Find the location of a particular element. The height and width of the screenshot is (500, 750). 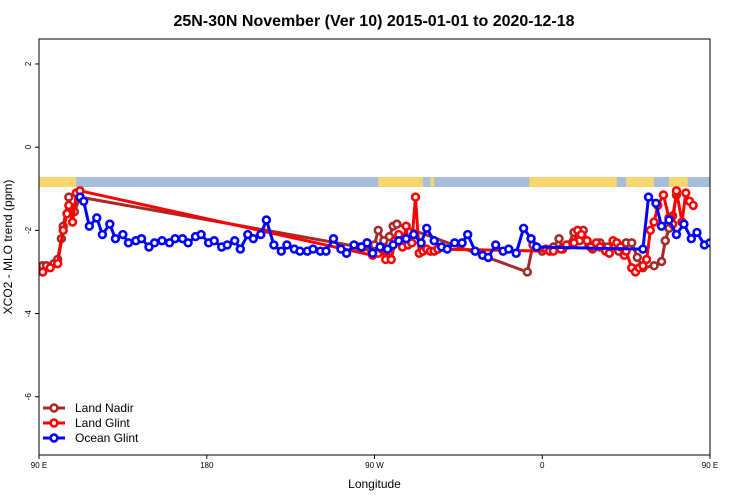

x-tick-label: 90 W is located at coordinates (374, 465).